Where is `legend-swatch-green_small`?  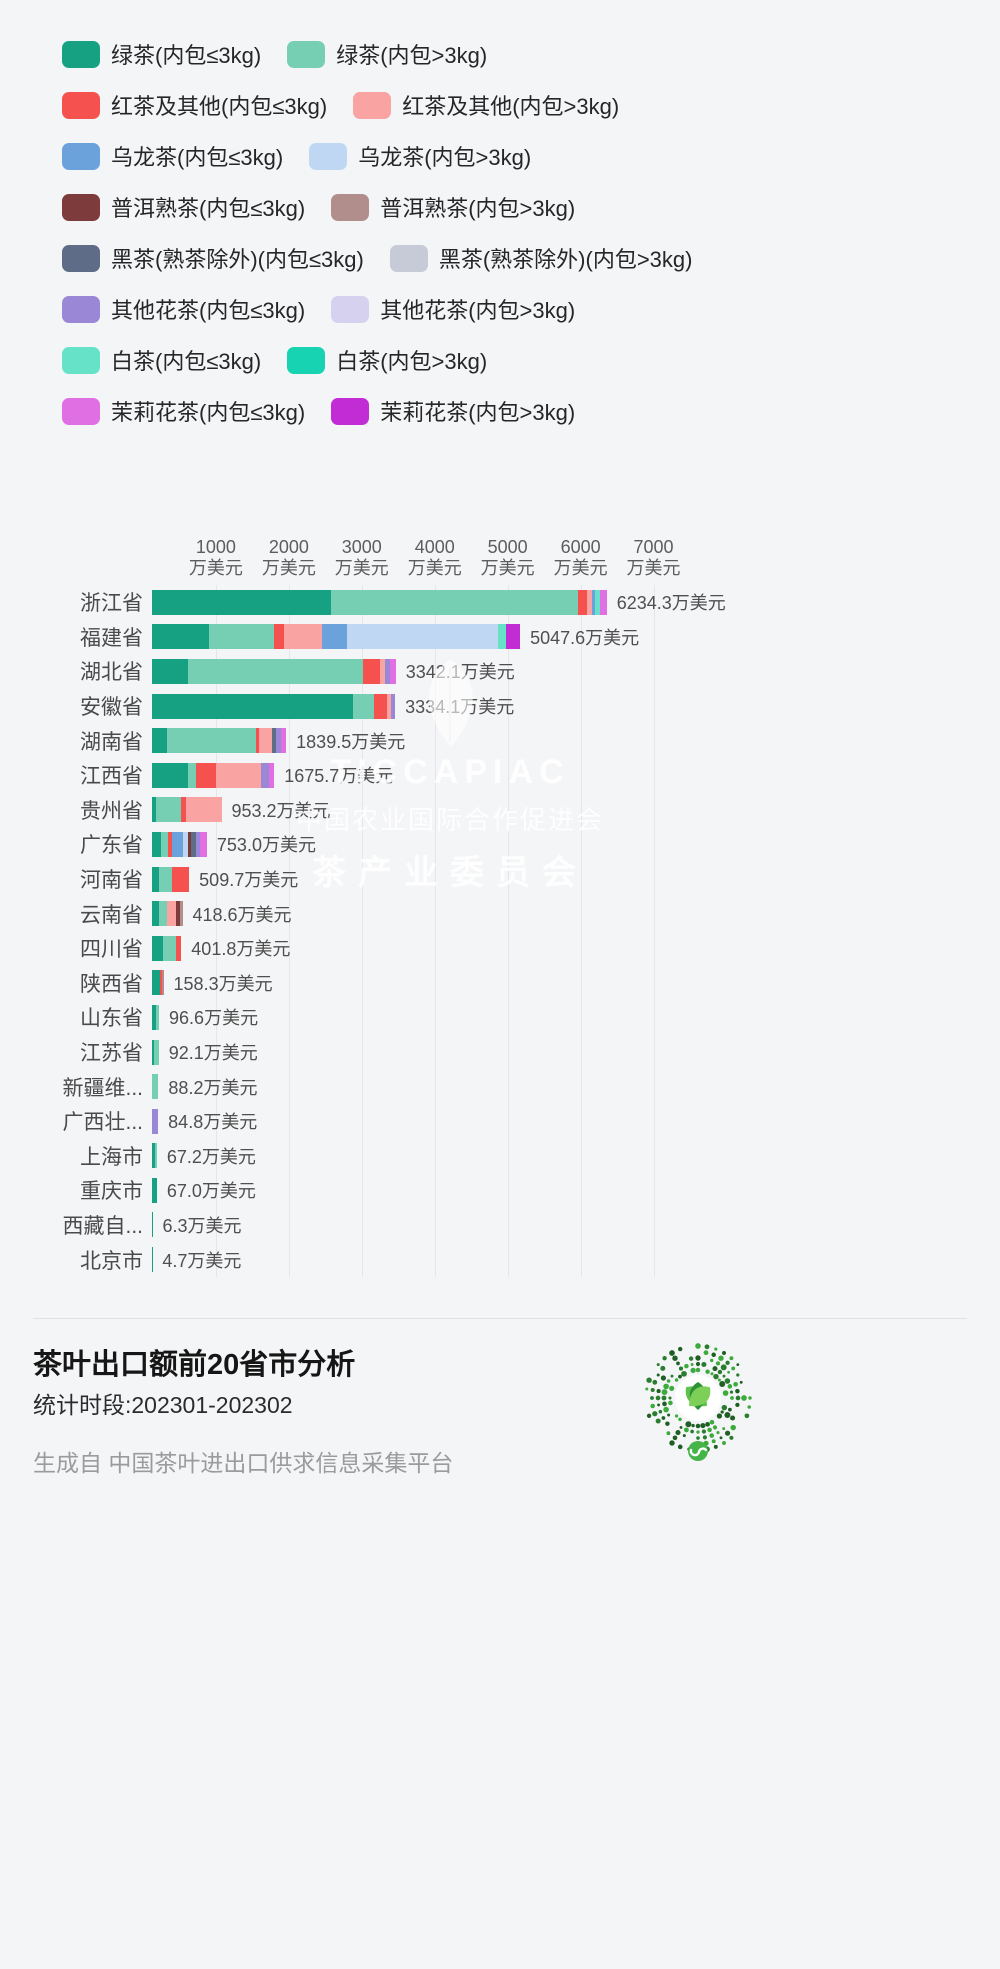
legend-swatch-green_small is located at coordinates (81, 54).